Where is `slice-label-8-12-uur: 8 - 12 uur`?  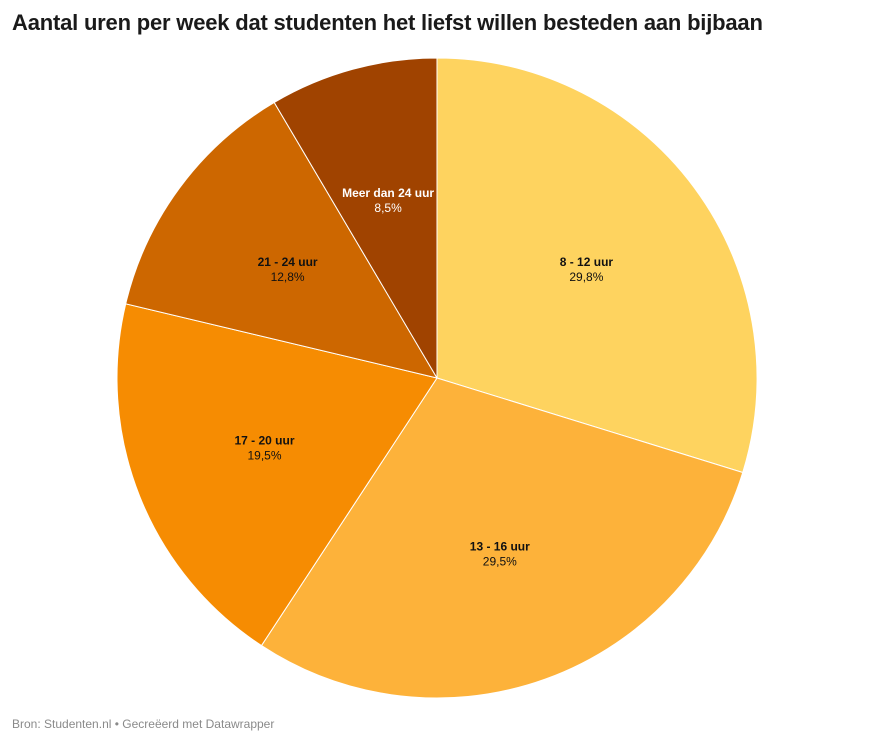
slice-label-8-12-uur: 8 - 12 uur is located at coordinates (587, 262).